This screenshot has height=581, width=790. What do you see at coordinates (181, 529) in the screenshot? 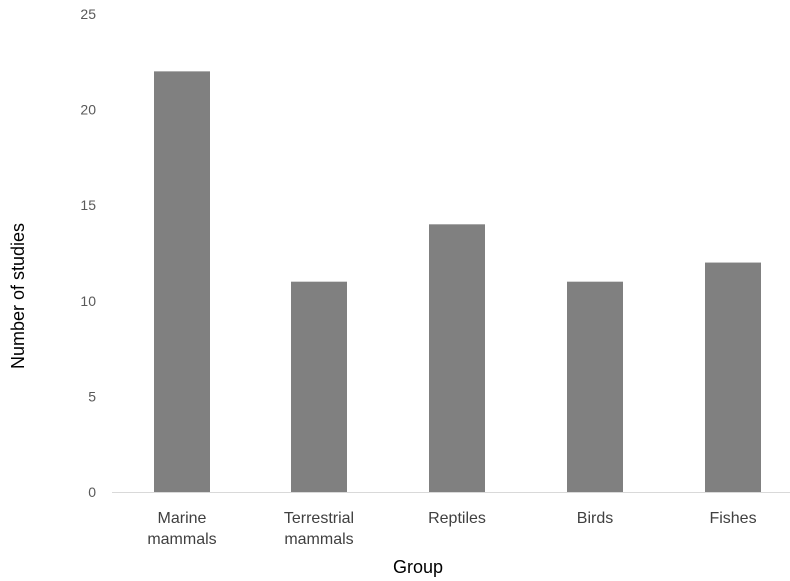
I see `x-category-label: Marine mammals` at bounding box center [181, 529].